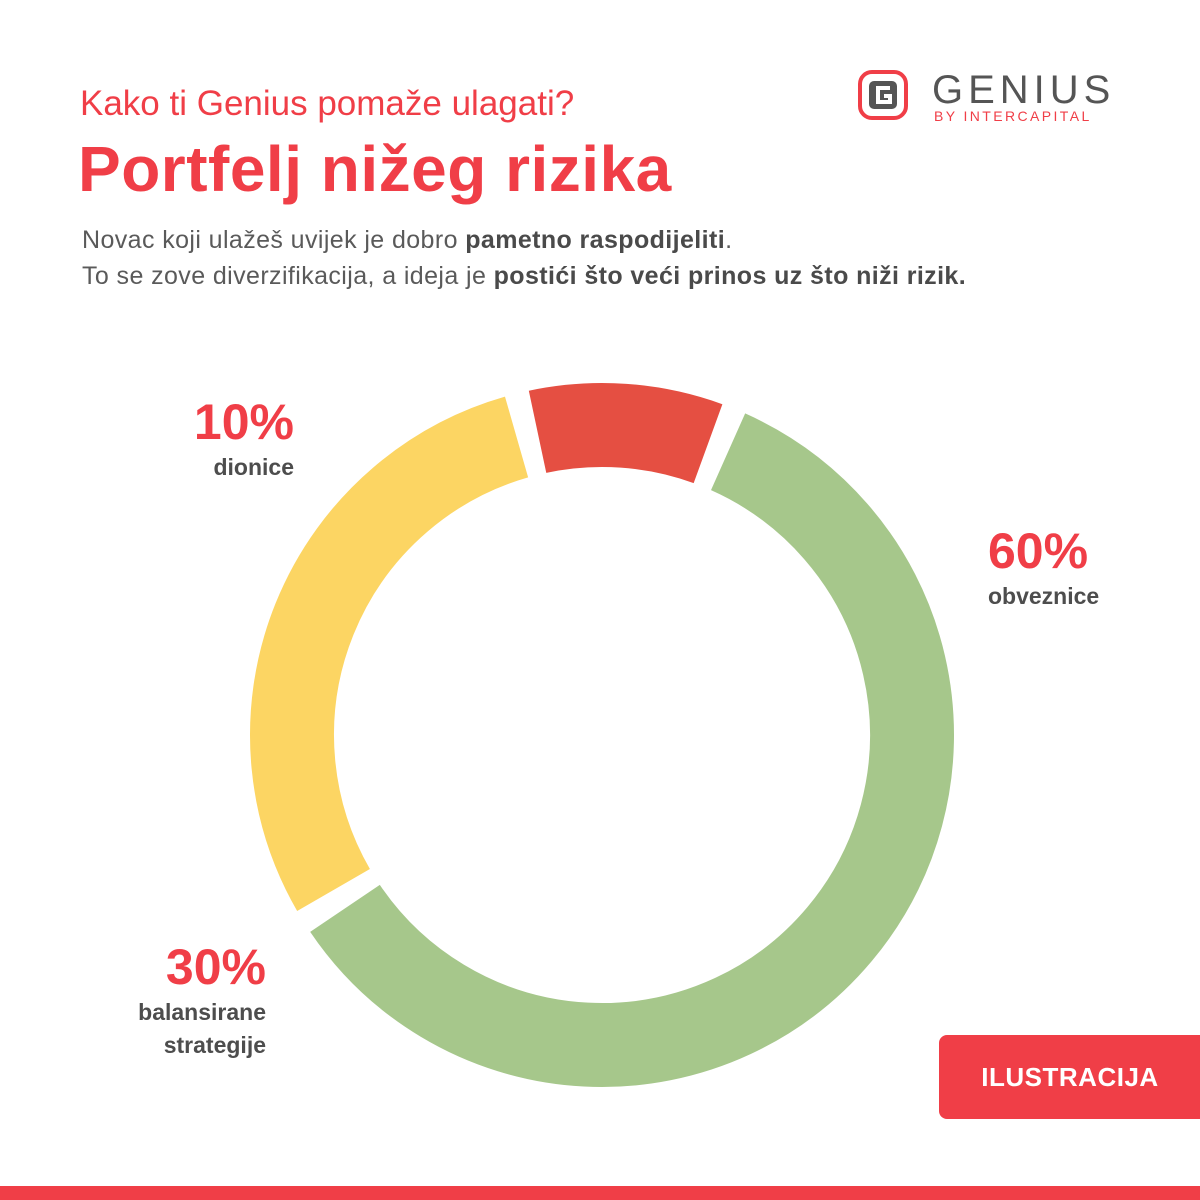 Image resolution: width=1200 pixels, height=1200 pixels. What do you see at coordinates (389, 653) in the screenshot?
I see `donut-slice-balansirane-strategije` at bounding box center [389, 653].